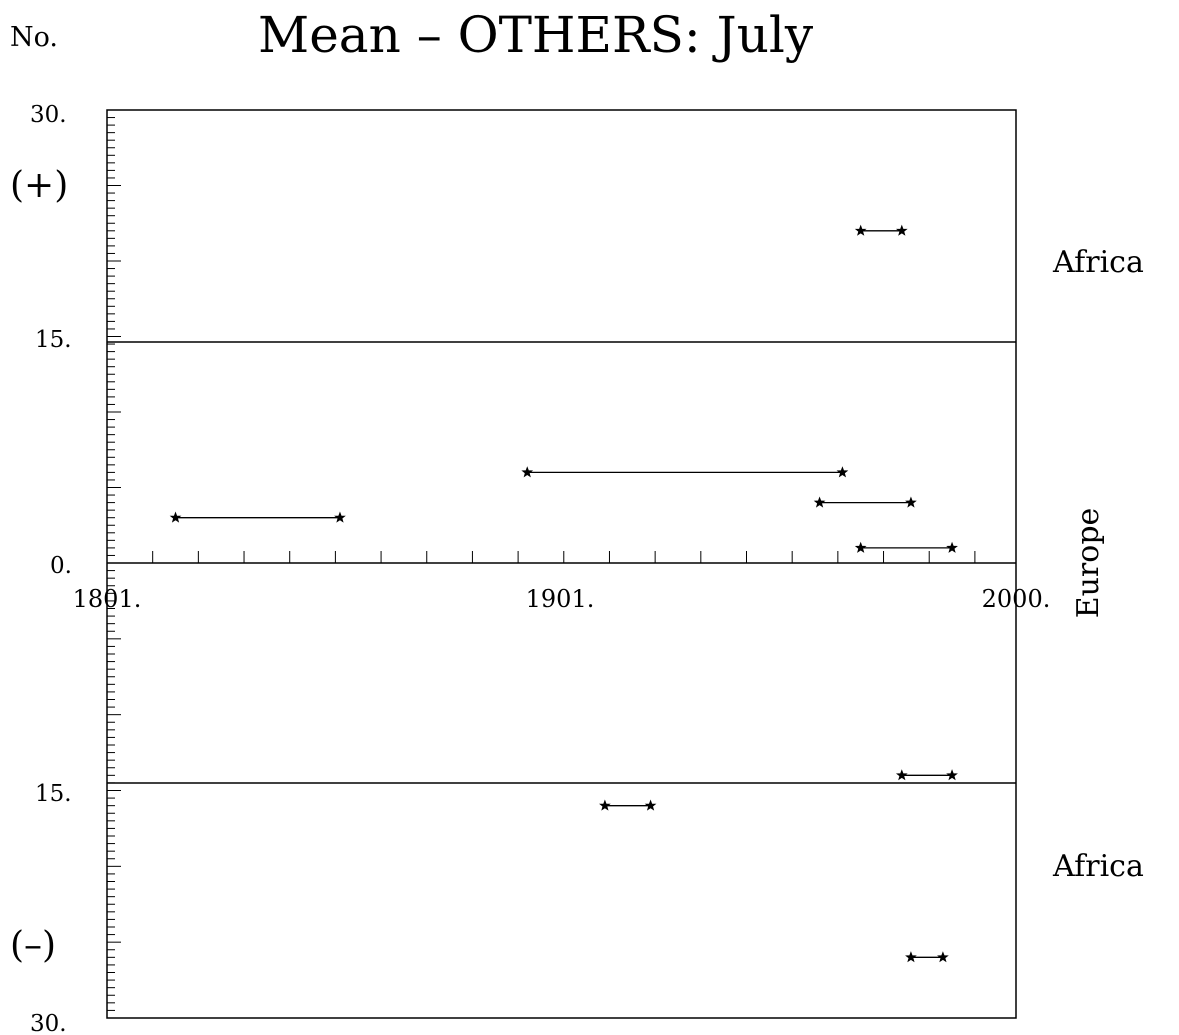  I want to click on region-label-europe: Europe, so click(1088, 563).